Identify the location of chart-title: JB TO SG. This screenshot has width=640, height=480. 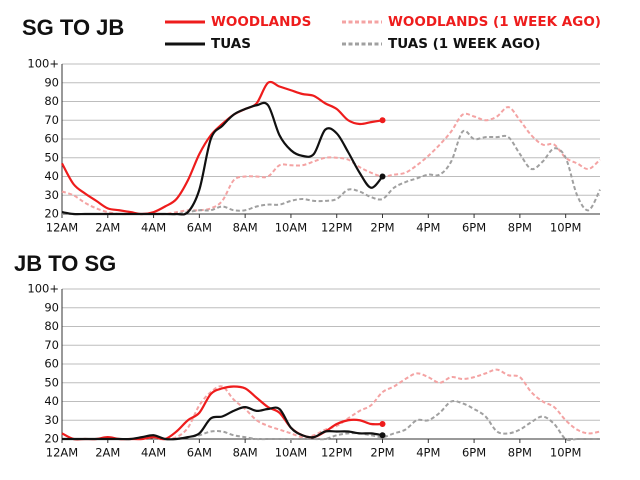
(65, 263).